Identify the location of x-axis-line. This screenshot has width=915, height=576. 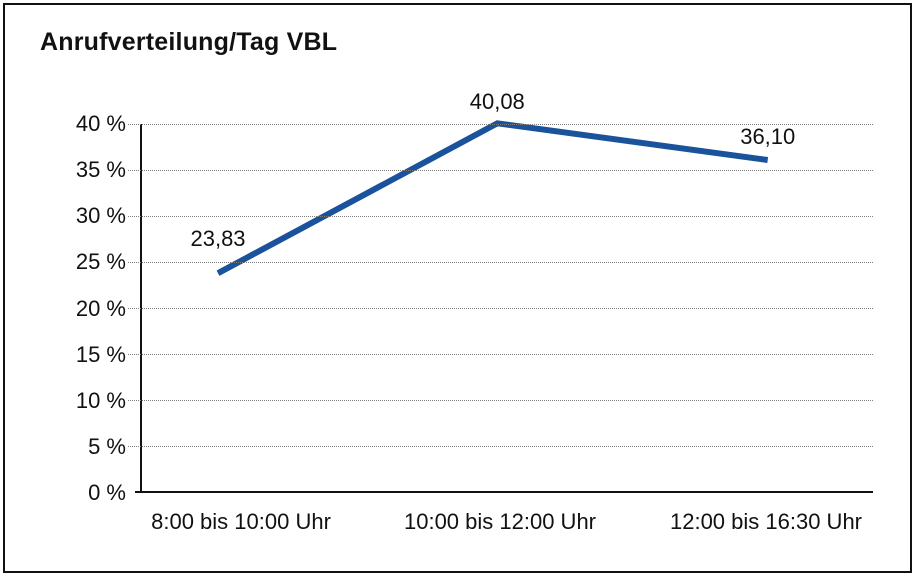
(504, 492).